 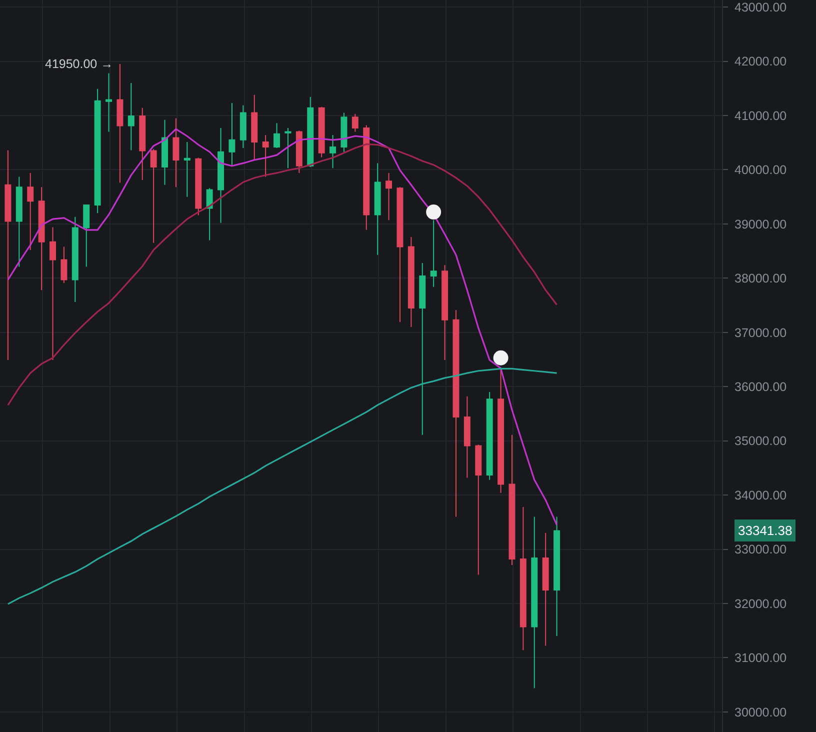 What do you see at coordinates (760, 61) in the screenshot?
I see `y-tick-label: 42000.00` at bounding box center [760, 61].